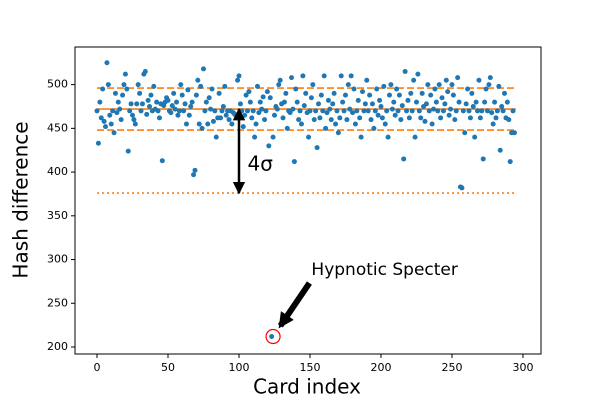  What do you see at coordinates (57, 84) in the screenshot?
I see `y-tick-label: 500` at bounding box center [57, 84].